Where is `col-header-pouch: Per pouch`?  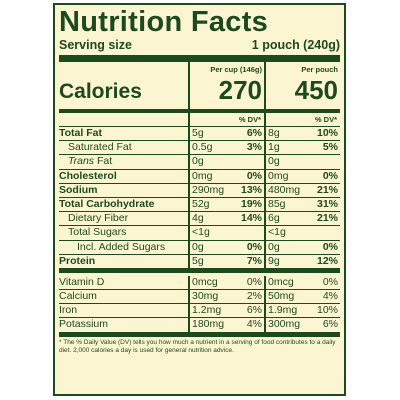
col-header-pouch: Per pouch is located at coordinates (319, 69).